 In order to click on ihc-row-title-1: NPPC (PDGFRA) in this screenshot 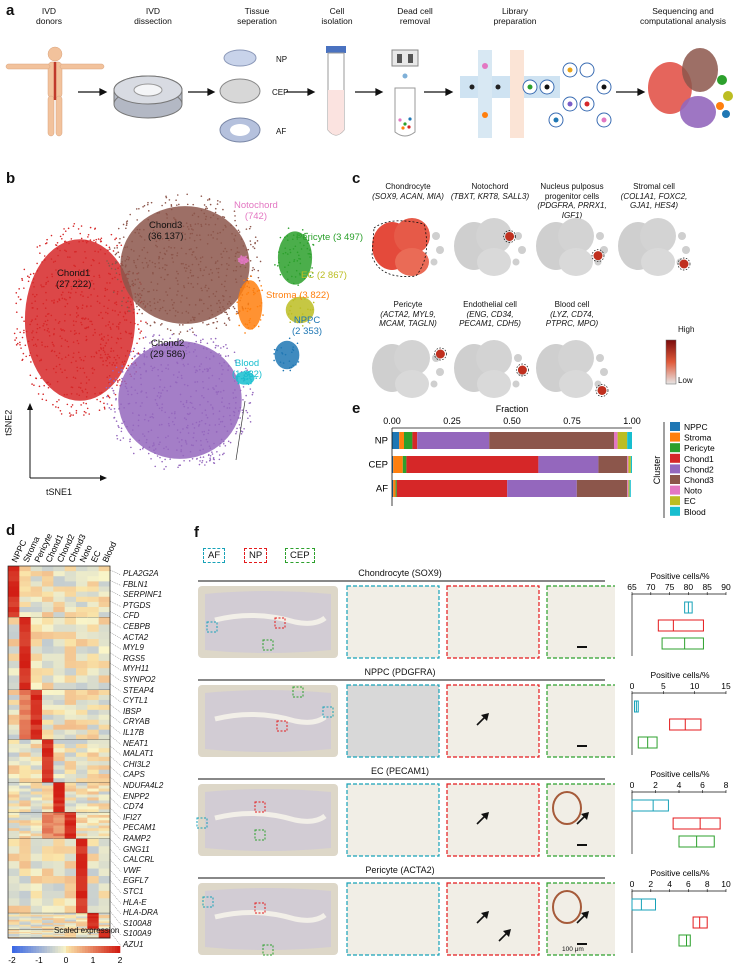, I will do `click(400, 672)`.